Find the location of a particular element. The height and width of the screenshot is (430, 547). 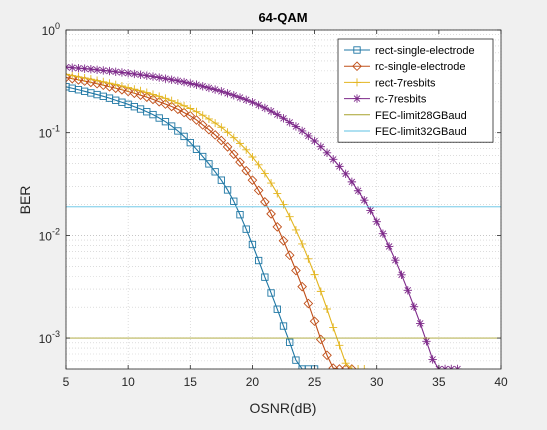

y-tick-label: 10⁻³ is located at coordinates (49, 337).